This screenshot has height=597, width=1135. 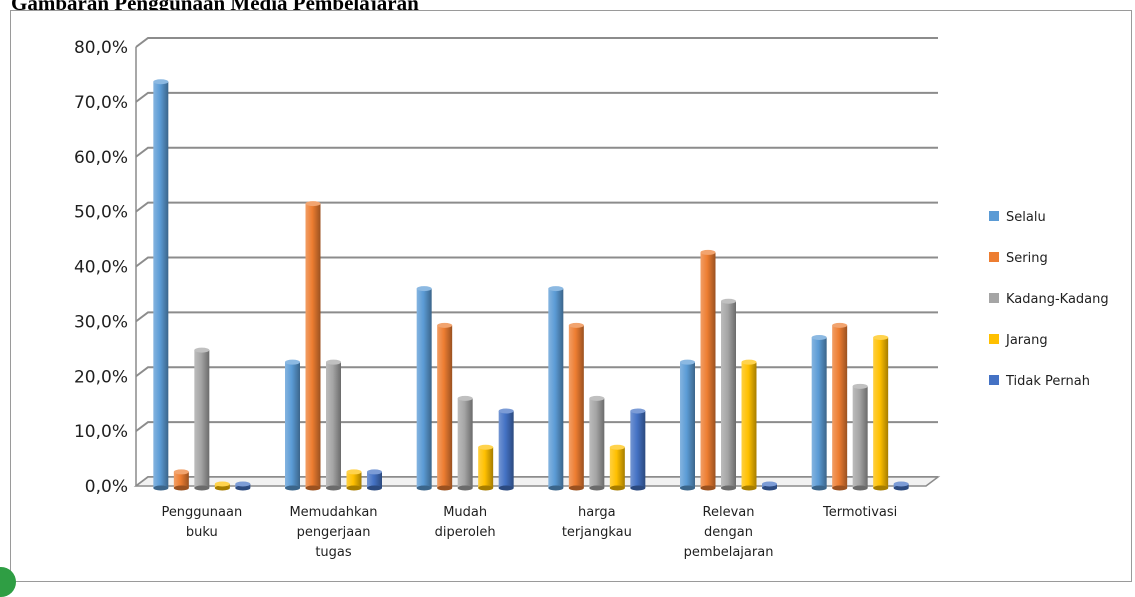 What do you see at coordinates (101, 213) in the screenshot?
I see `y-tick-label: 50,0%` at bounding box center [101, 213].